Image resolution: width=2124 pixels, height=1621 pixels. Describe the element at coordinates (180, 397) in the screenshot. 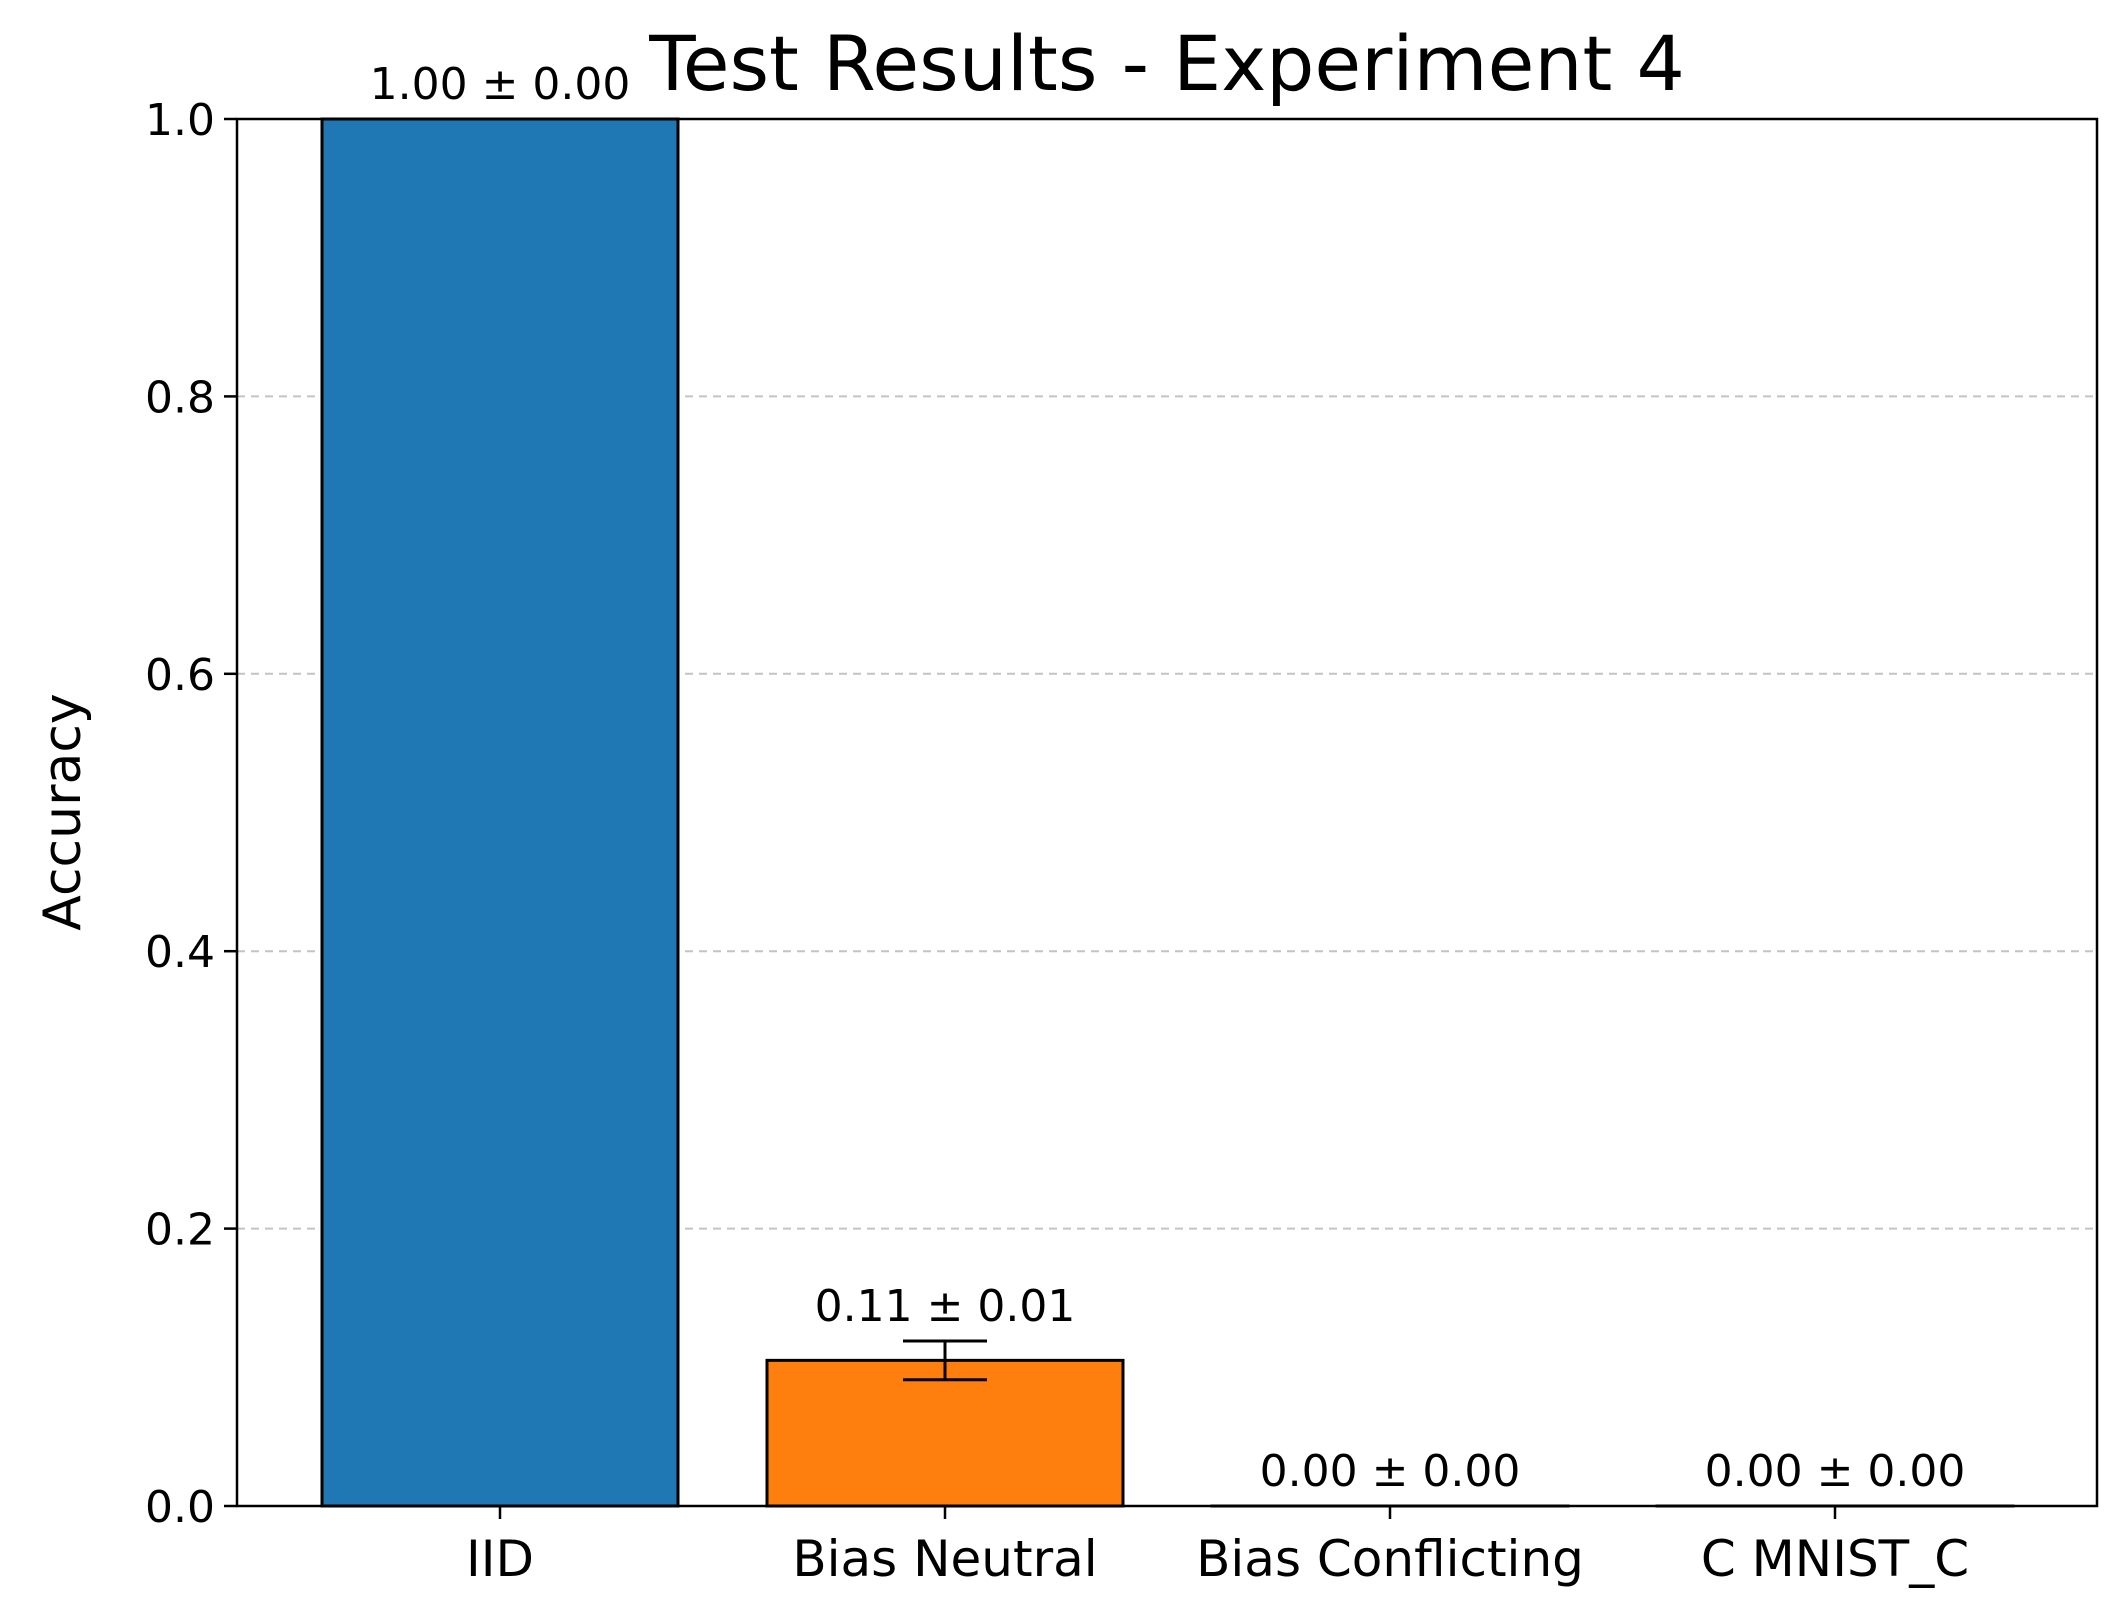

I see `y-tick-label: 0.8` at that location.